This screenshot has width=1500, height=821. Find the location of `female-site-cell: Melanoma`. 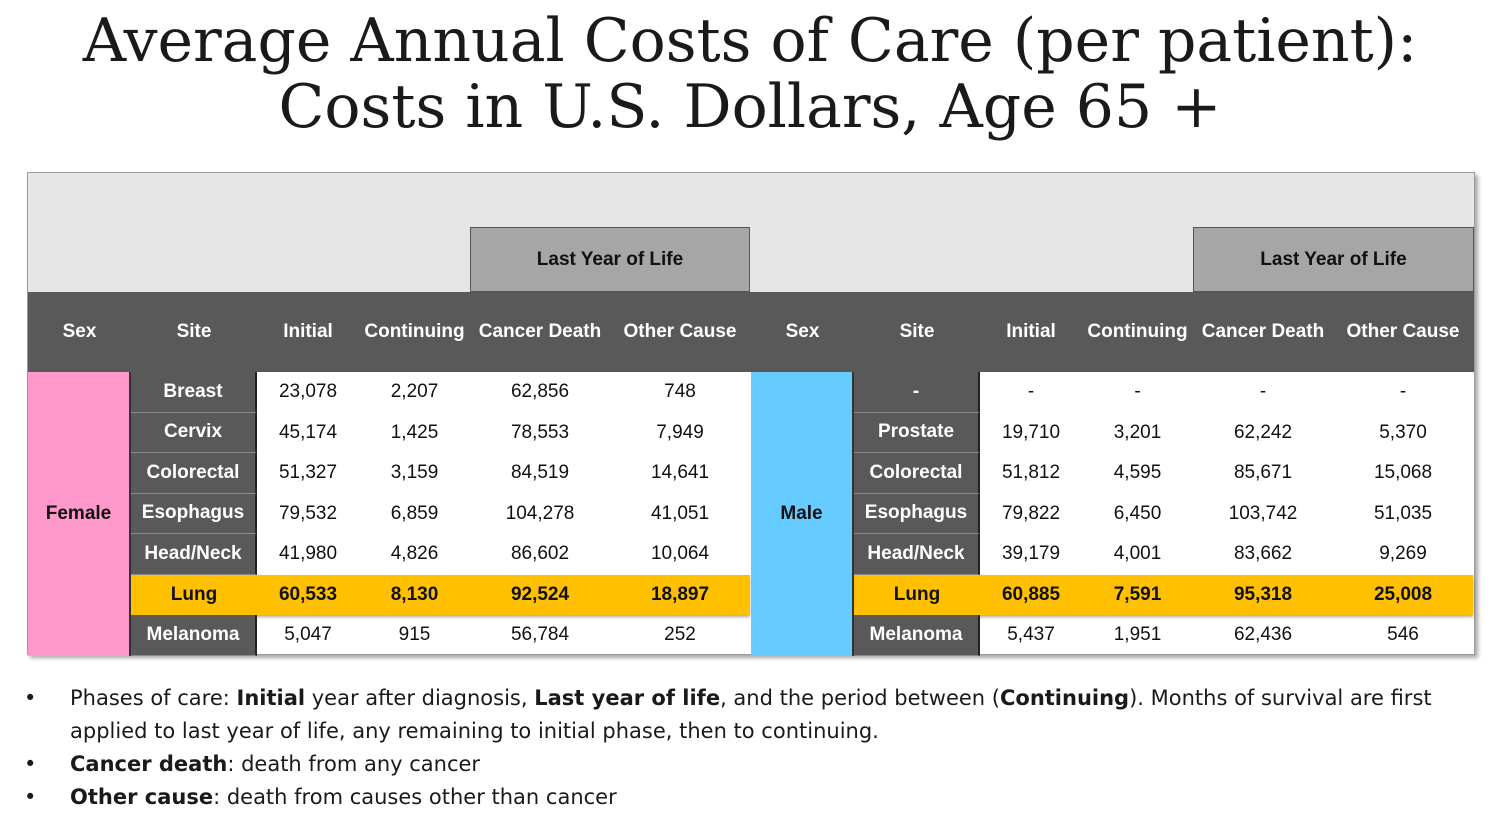

female-site-cell: Melanoma is located at coordinates (194, 635).